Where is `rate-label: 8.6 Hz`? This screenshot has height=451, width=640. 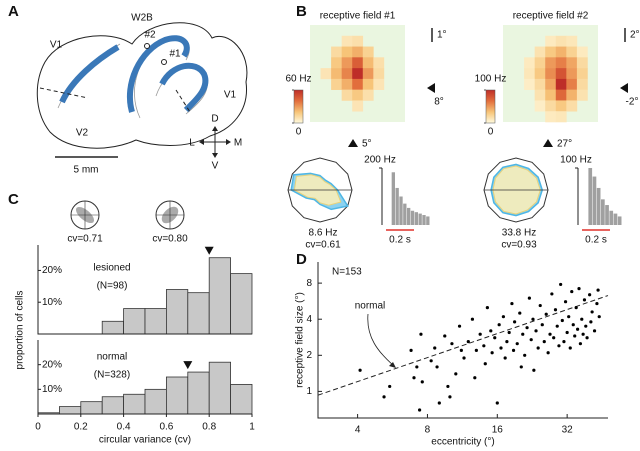 rate-label: 8.6 Hz is located at coordinates (323, 233).